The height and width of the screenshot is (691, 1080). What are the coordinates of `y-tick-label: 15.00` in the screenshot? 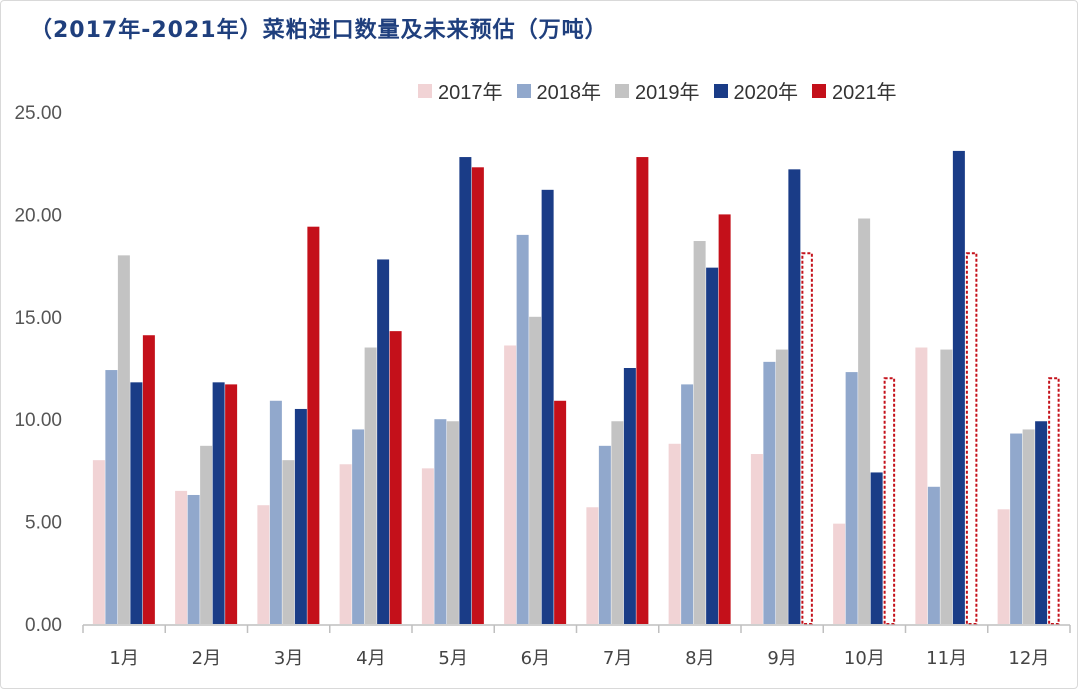 It's located at (38, 318).